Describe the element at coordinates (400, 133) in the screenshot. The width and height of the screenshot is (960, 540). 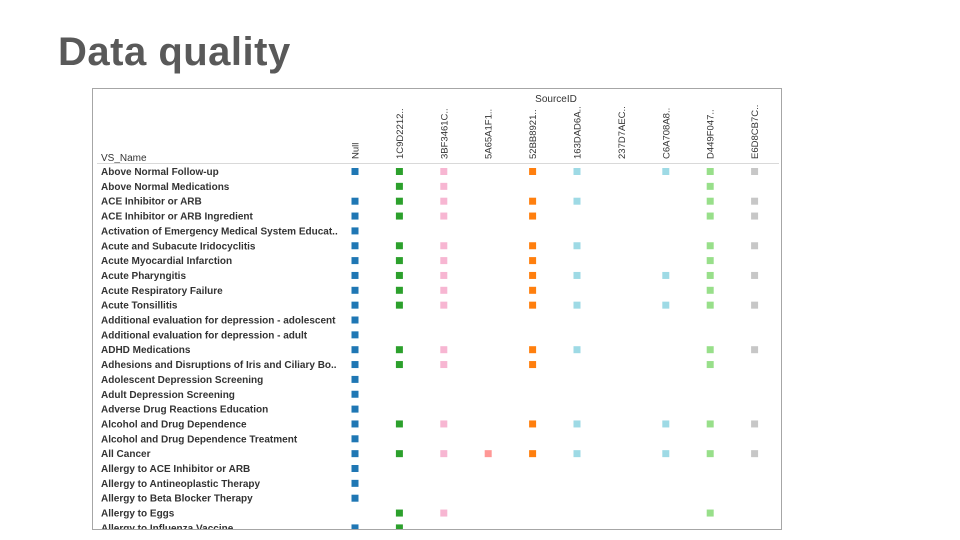
I see `column-label: 1C9D2212..` at that location.